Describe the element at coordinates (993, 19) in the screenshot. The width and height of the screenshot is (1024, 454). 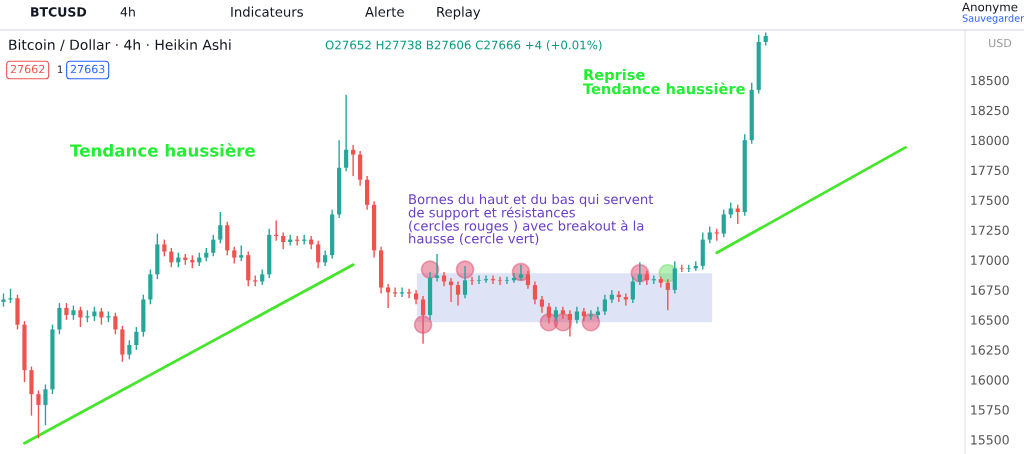
I see `text: Sauvegarder` at that location.